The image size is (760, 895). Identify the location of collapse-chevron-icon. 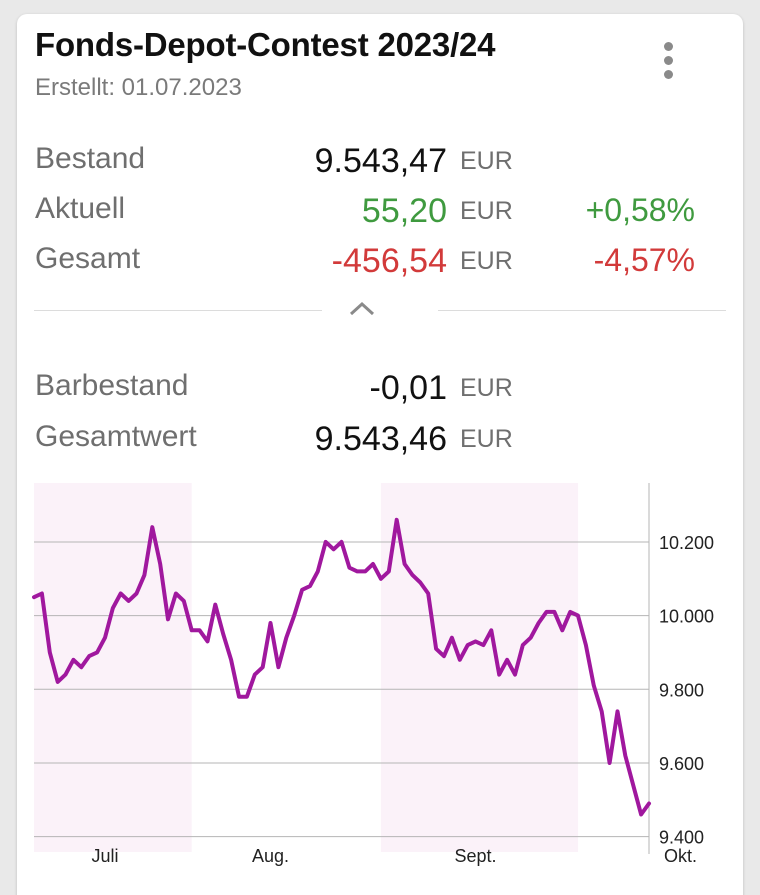
(362, 308).